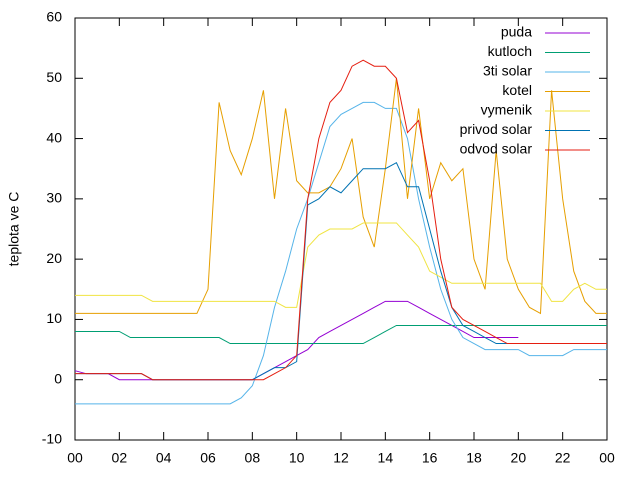  What do you see at coordinates (341, 458) in the screenshot?
I see `x-tick-label: 12` at bounding box center [341, 458].